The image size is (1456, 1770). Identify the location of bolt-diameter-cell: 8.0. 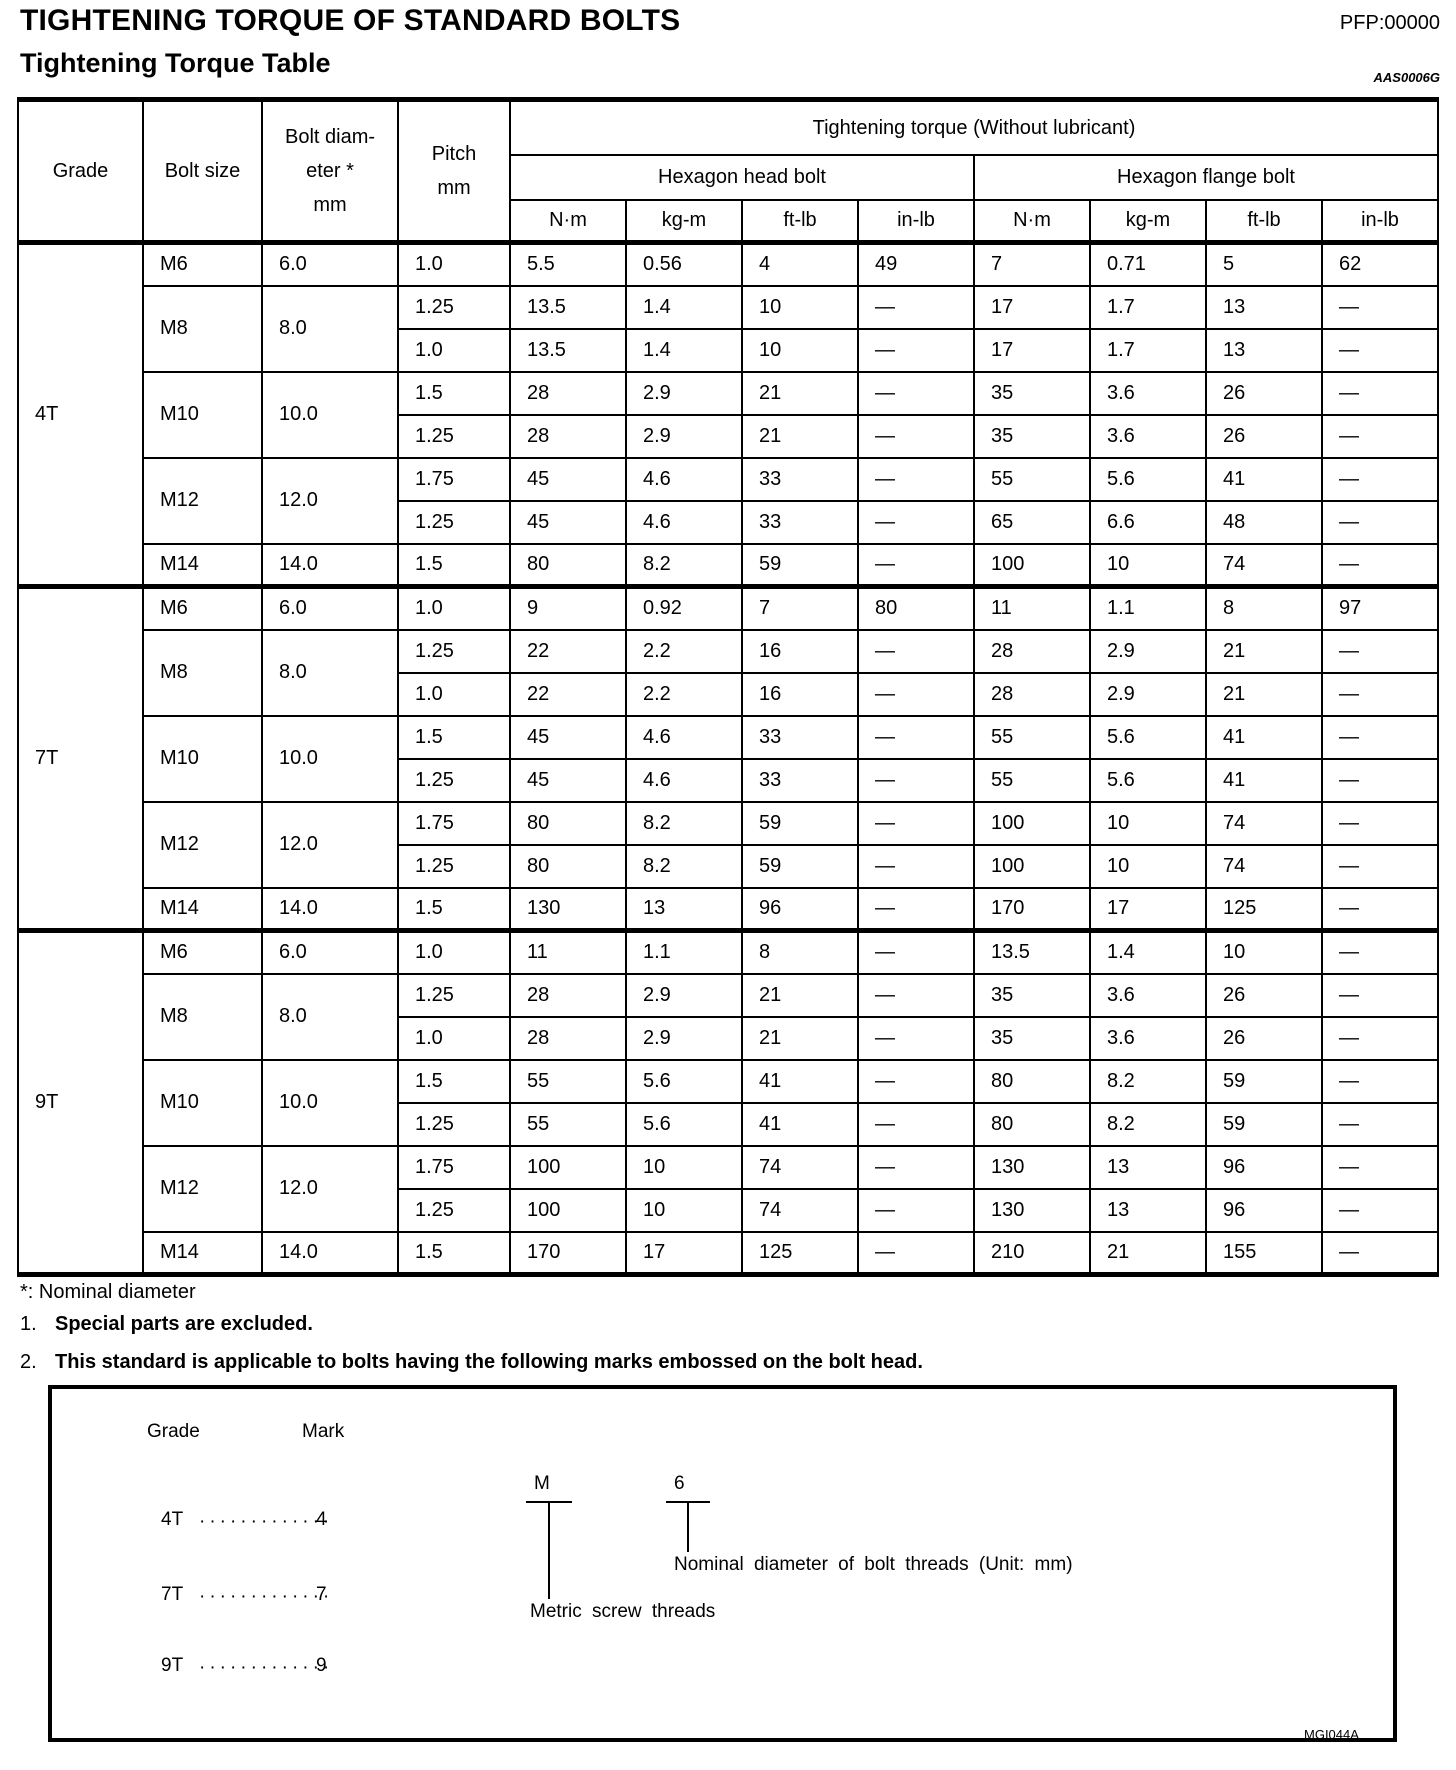
(330, 672).